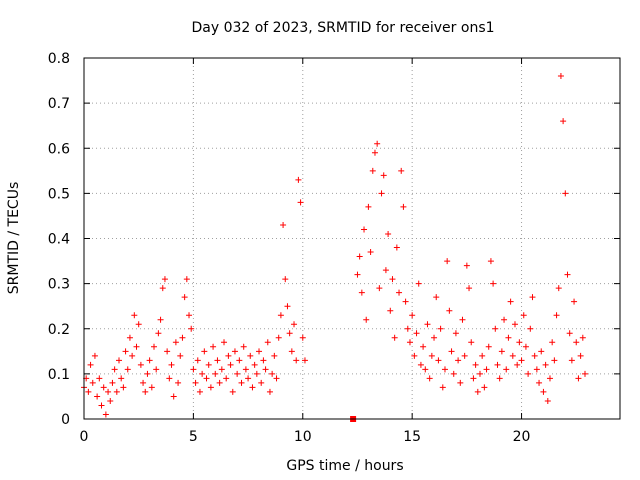 The image size is (640, 480). What do you see at coordinates (522, 437) in the screenshot?
I see `x-tick-label: 20` at bounding box center [522, 437].